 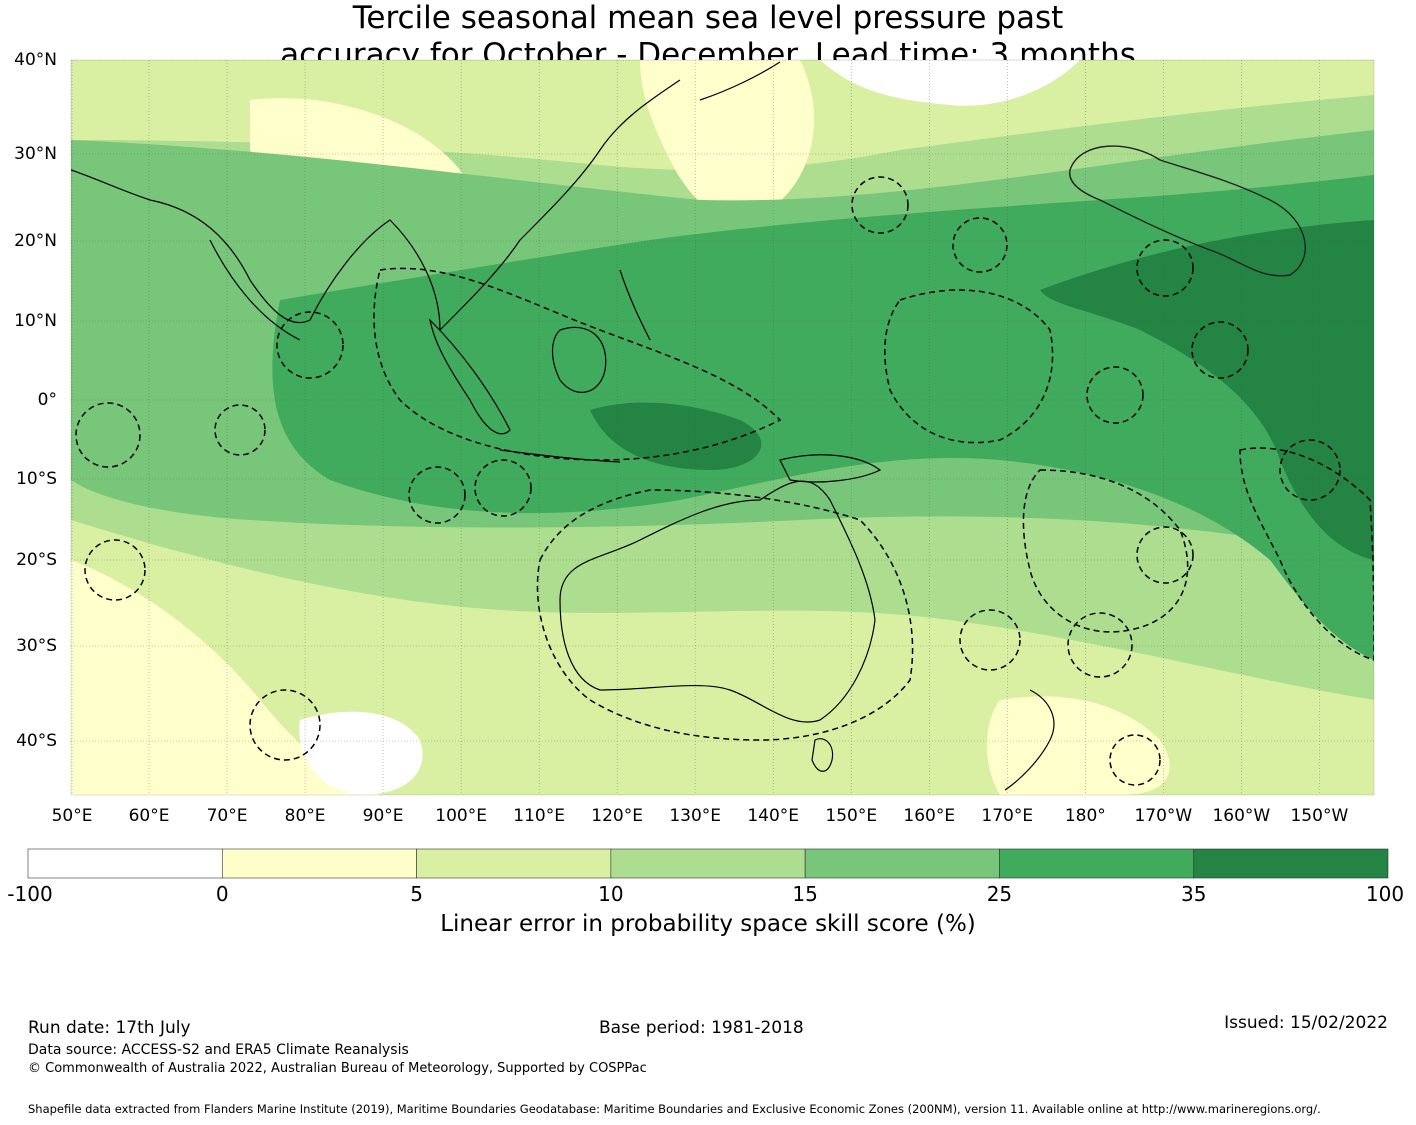 I want to click on longitude-label: 150°E, so click(x=851, y=816).